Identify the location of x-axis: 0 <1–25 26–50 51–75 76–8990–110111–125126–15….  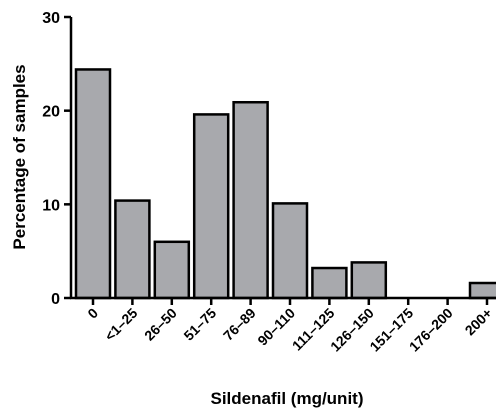
(283, 325).